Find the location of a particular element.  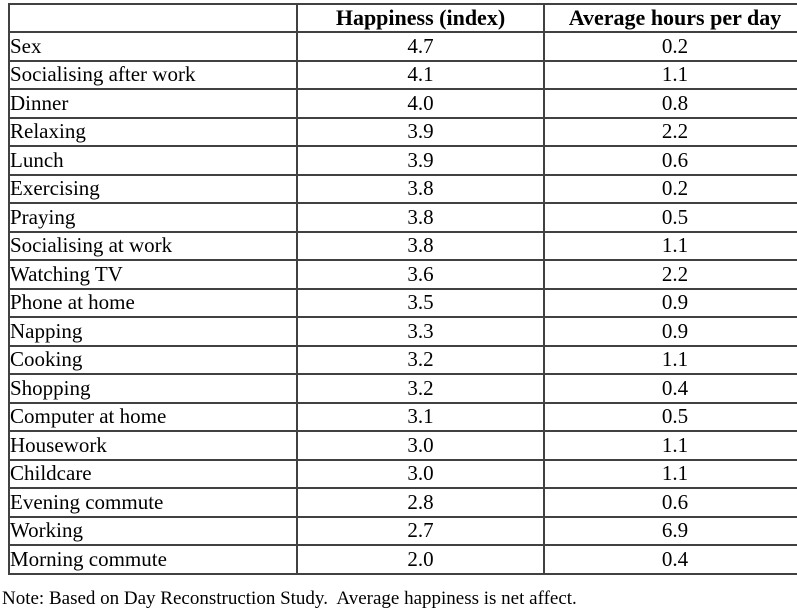

activity-cell: Relaxing is located at coordinates (153, 131).